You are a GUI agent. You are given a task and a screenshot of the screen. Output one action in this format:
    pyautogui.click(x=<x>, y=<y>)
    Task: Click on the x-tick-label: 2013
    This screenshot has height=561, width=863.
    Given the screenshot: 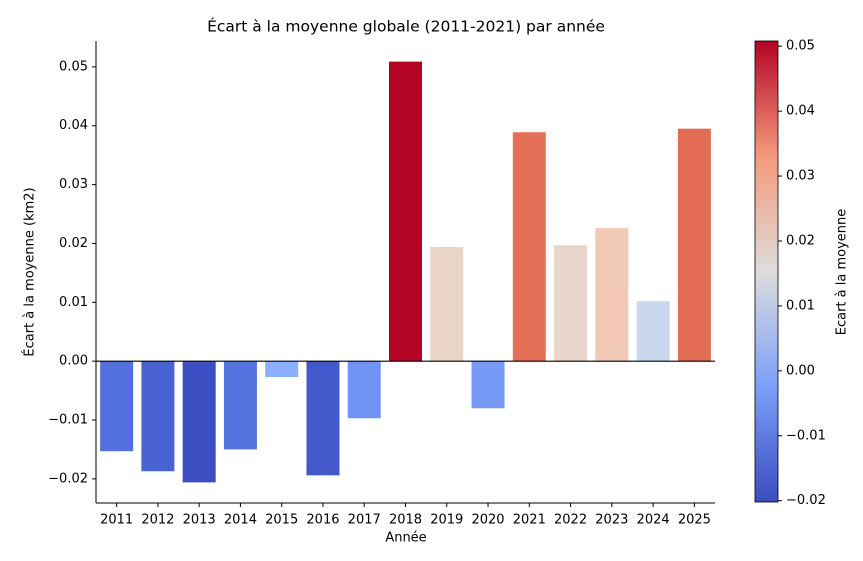 What is the action you would take?
    pyautogui.click(x=199, y=520)
    